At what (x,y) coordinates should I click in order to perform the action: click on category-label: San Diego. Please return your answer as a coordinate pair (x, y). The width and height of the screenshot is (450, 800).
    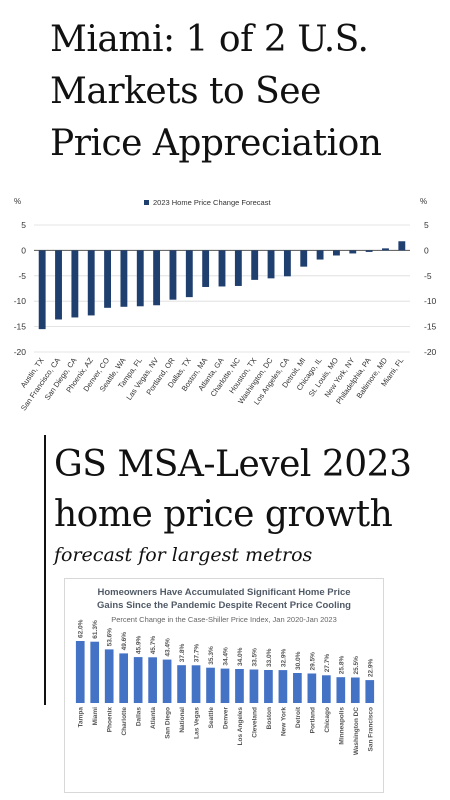
    Looking at the image, I should click on (168, 723).